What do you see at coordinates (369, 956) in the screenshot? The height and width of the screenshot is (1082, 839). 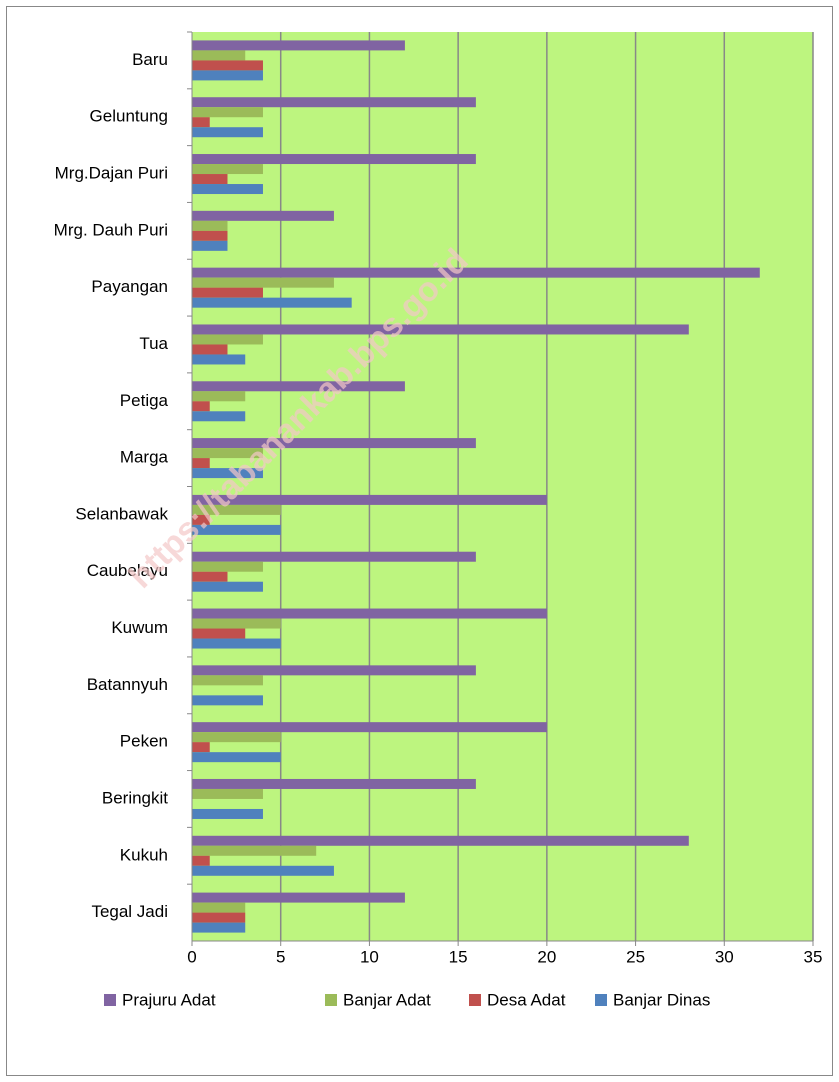 I see `x-tick-label: 10` at bounding box center [369, 956].